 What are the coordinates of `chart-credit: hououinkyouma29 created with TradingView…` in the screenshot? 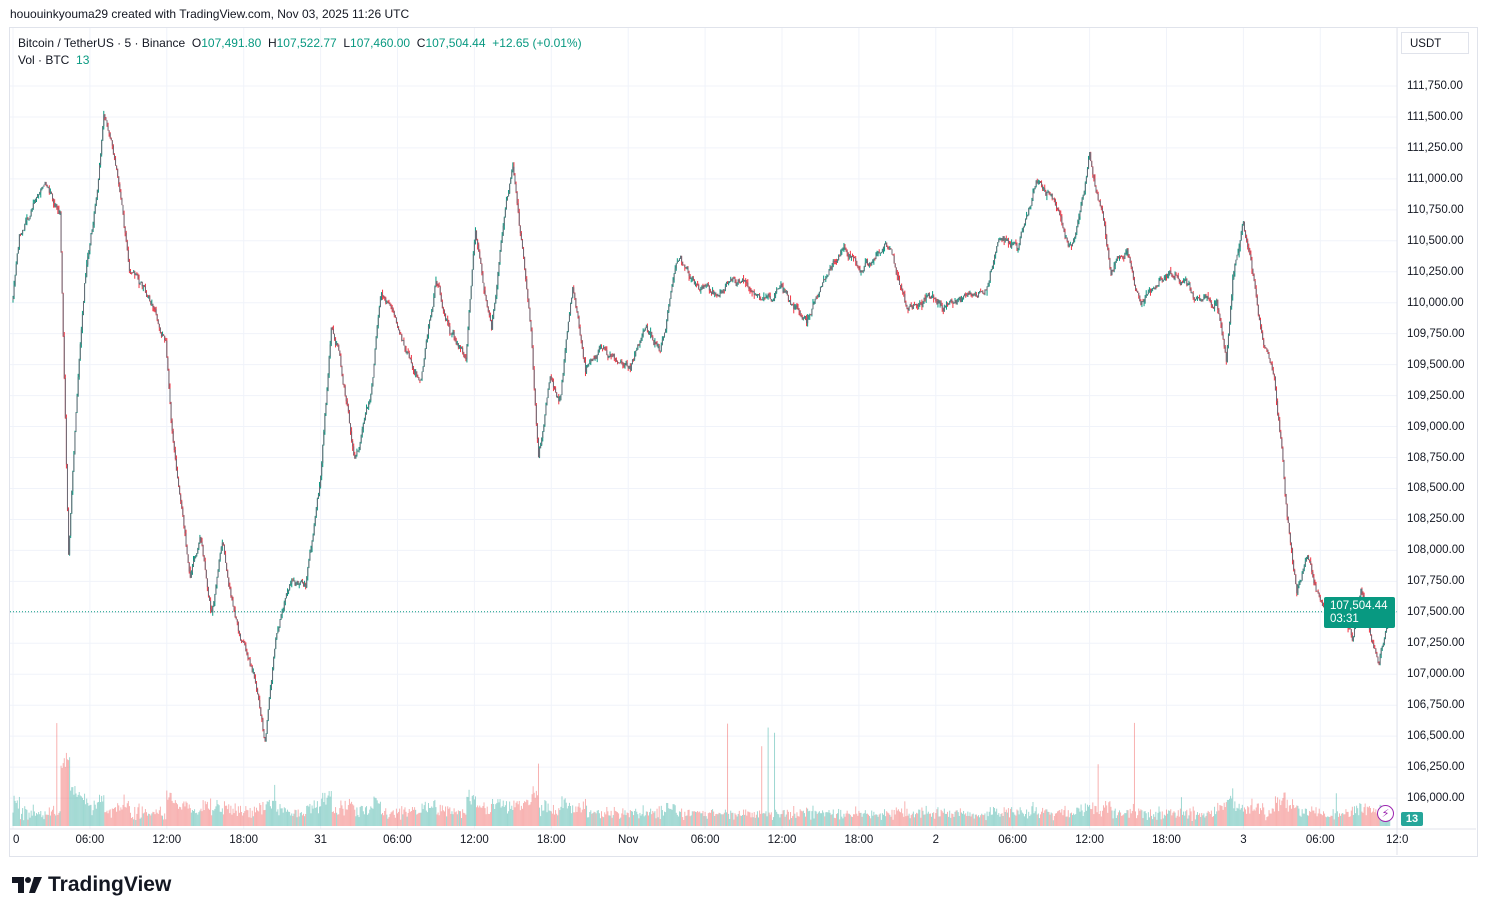 It's located at (210, 14).